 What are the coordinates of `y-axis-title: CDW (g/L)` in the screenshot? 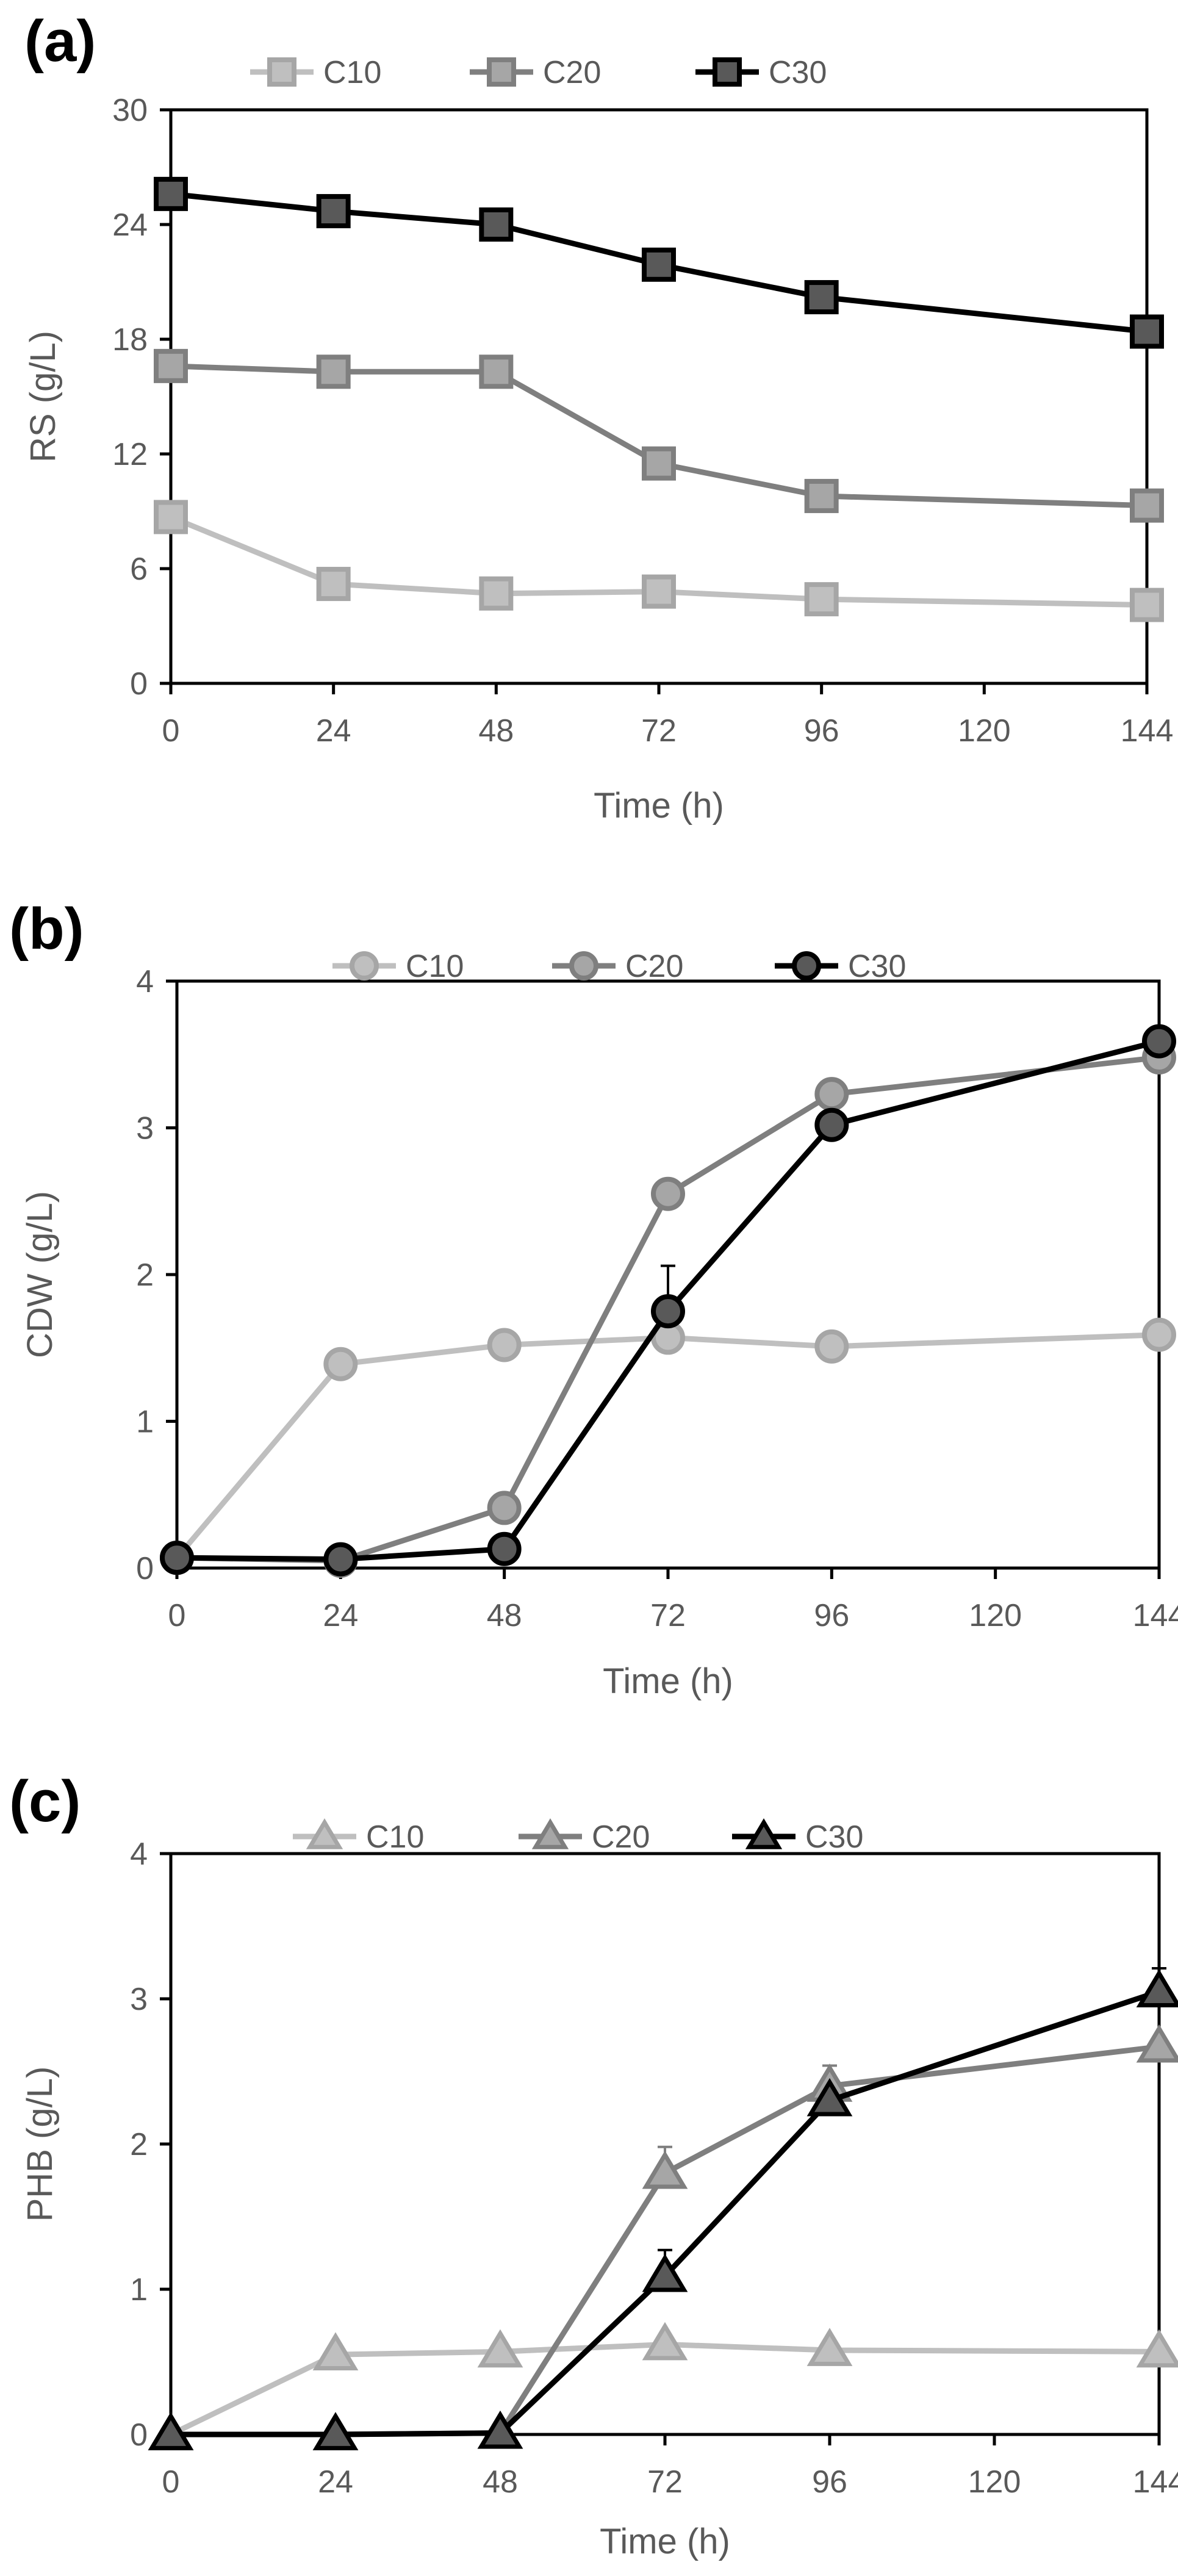 It's located at (40, 1274).